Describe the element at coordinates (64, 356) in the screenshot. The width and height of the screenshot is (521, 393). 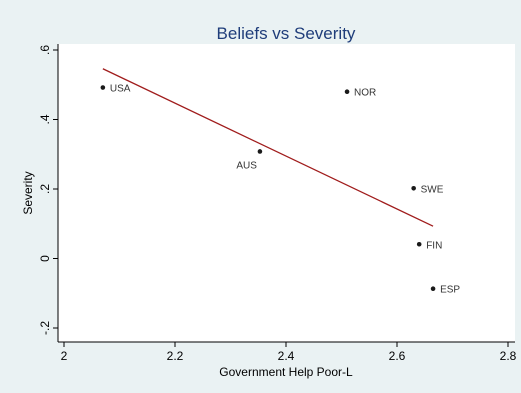
I see `x-tick-label: 2` at that location.